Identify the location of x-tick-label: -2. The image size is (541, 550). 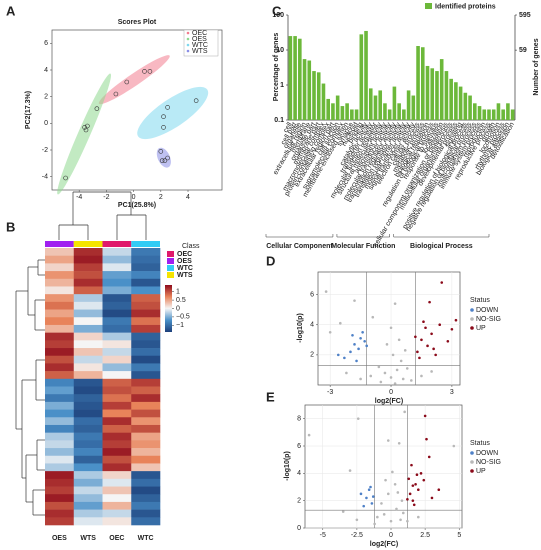
(106, 197).